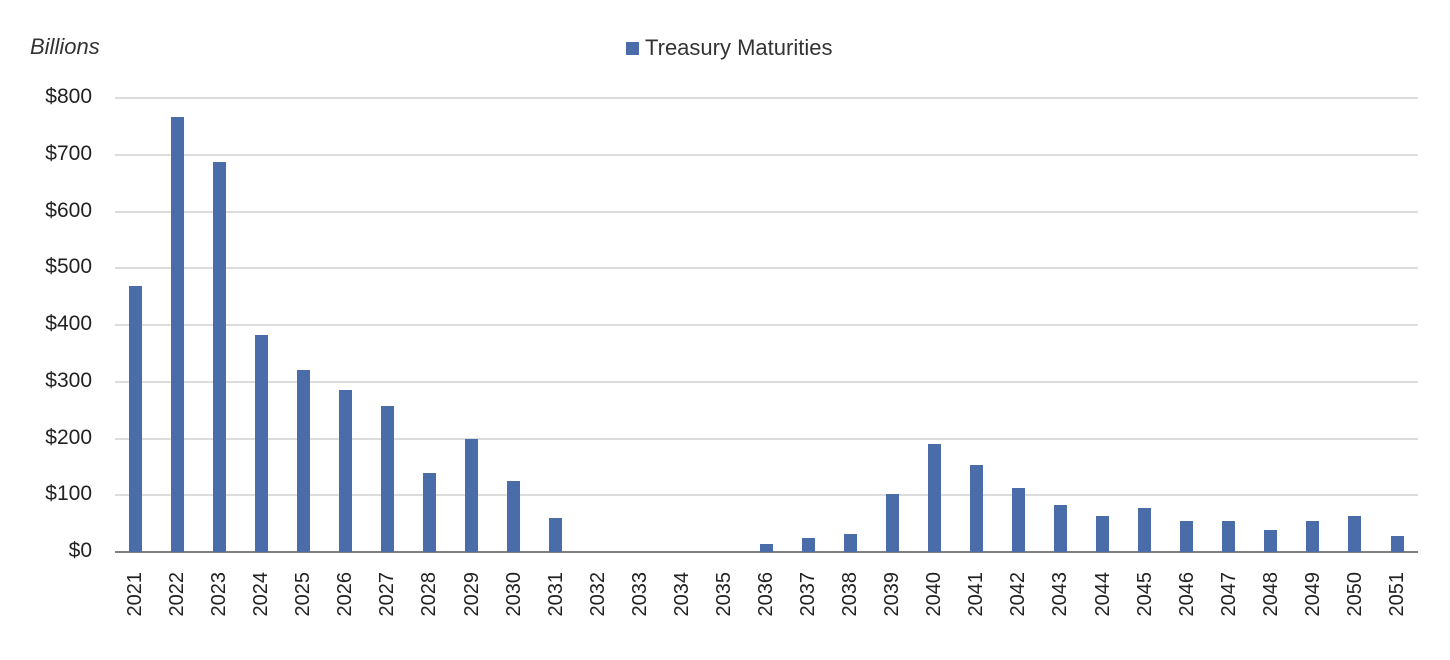  Describe the element at coordinates (303, 594) in the screenshot. I see `x-tick-label: 2025` at that location.